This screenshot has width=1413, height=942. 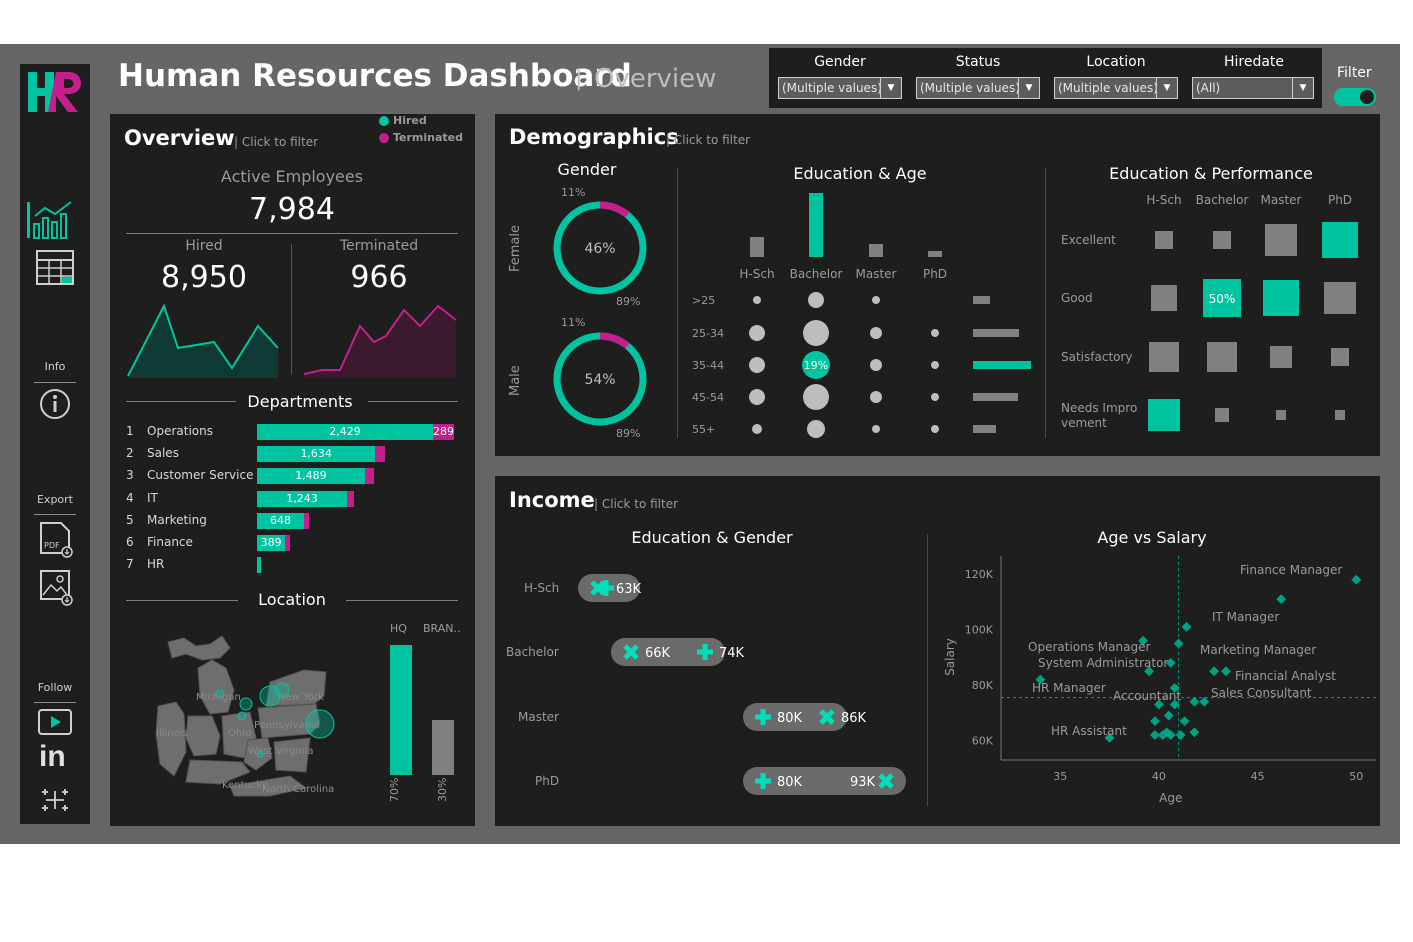 What do you see at coordinates (840, 88) in the screenshot?
I see `gender-filter-select: (Multiple values) ▼` at bounding box center [840, 88].